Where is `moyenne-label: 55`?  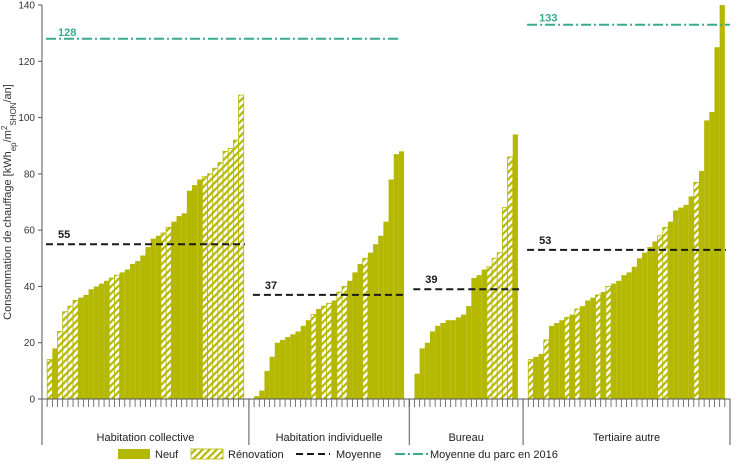
moyenne-label: 55 is located at coordinates (64, 235).